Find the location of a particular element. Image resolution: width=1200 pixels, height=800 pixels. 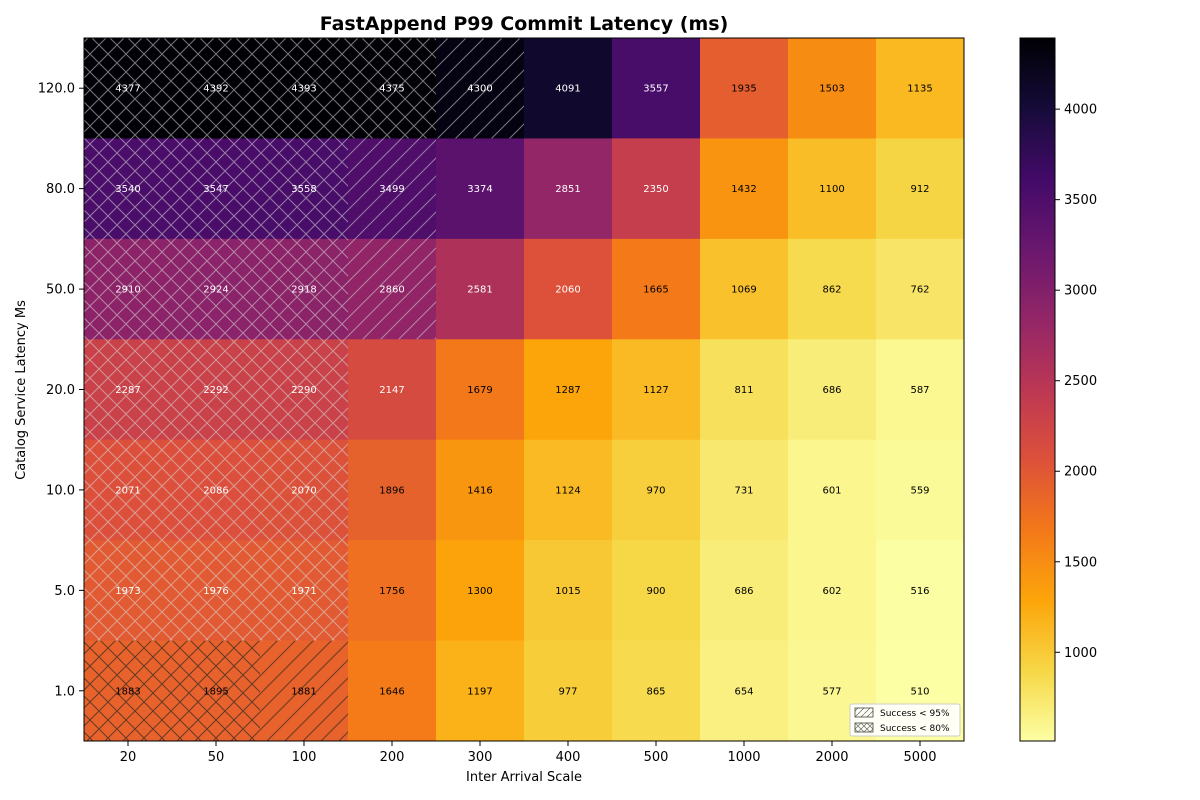

cell-value-label: 559 is located at coordinates (919, 490).